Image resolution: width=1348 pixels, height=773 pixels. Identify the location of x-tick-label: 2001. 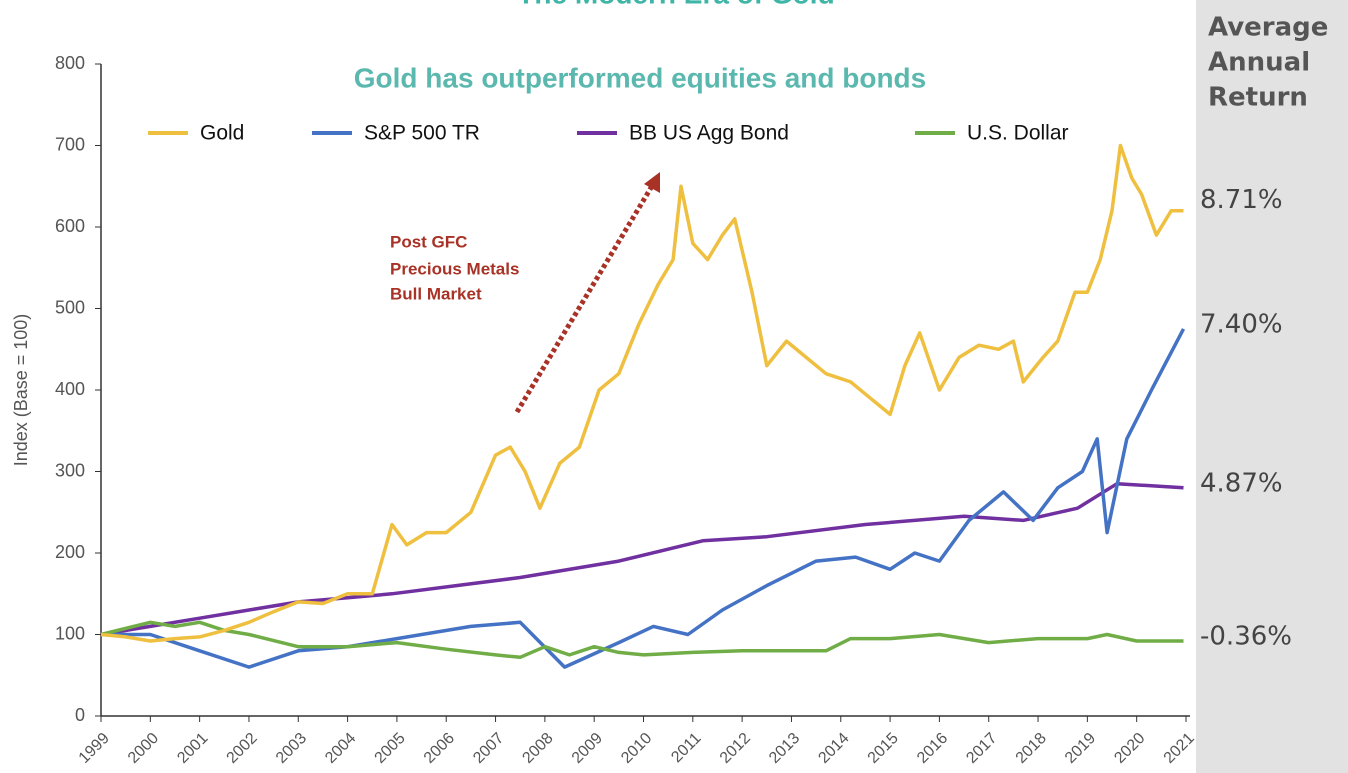
(192, 748).